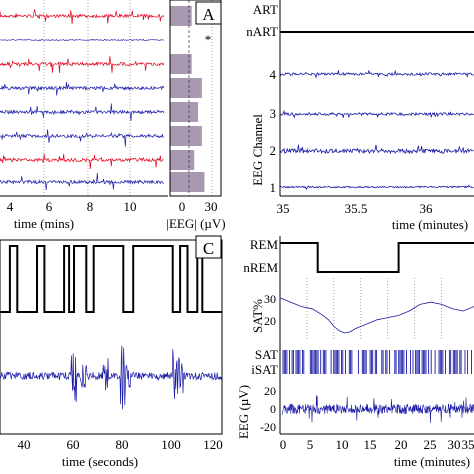 Image resolution: width=474 pixels, height=474 pixels. Describe the element at coordinates (376, 130) in the screenshot. I see `panel-b-traces` at that location.